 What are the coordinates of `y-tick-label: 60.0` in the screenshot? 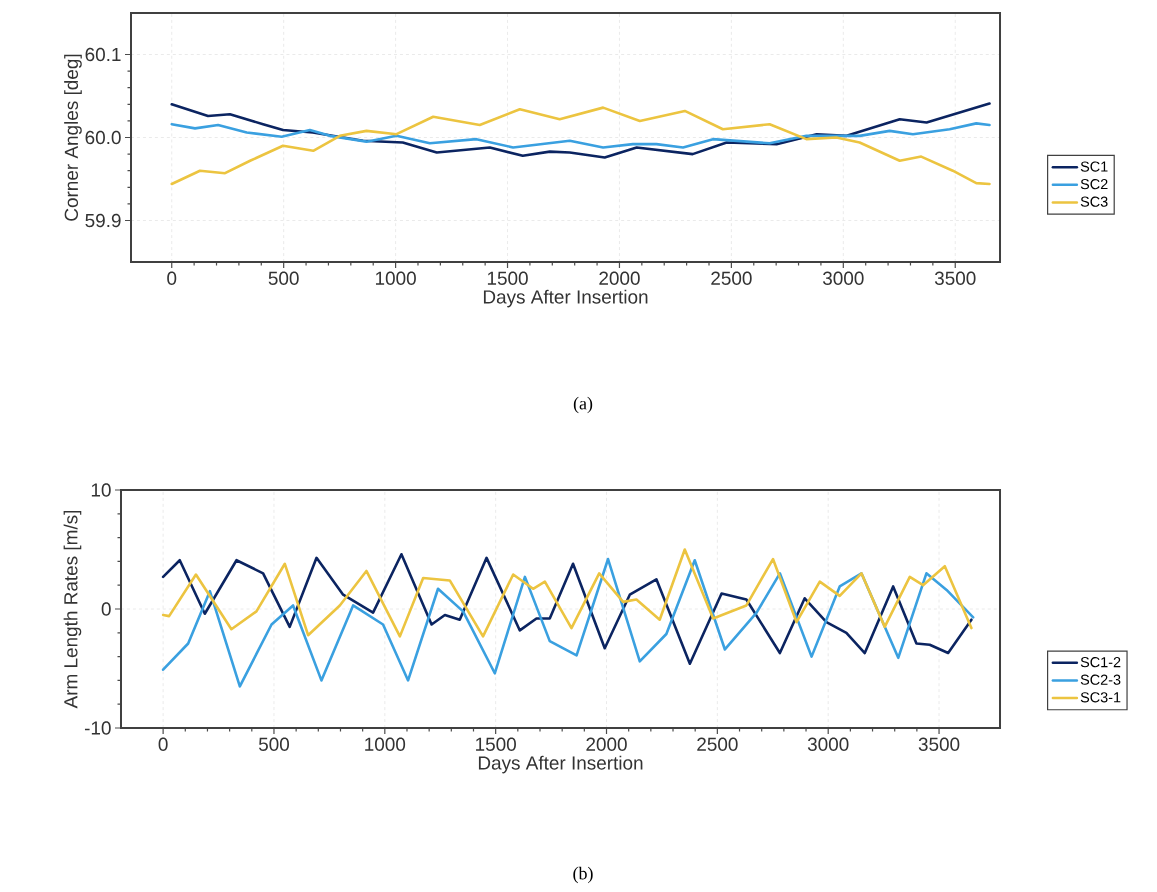 It's located at (103, 137).